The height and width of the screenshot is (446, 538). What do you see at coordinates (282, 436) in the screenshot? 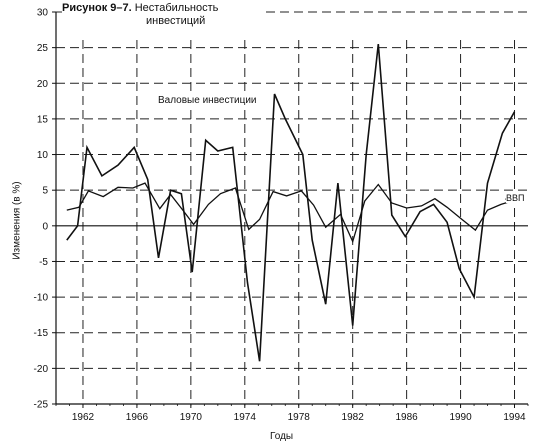
I see `x-axis-label: Годы` at bounding box center [282, 436].